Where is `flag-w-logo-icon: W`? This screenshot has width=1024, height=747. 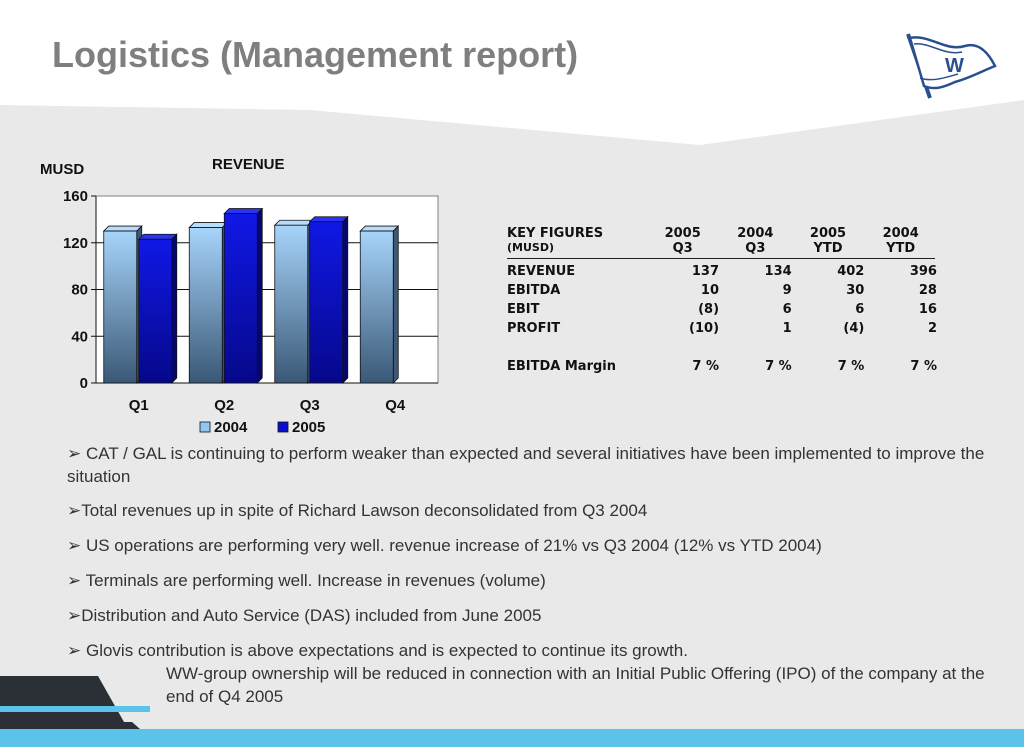 flag-w-logo-icon: W is located at coordinates (951, 66).